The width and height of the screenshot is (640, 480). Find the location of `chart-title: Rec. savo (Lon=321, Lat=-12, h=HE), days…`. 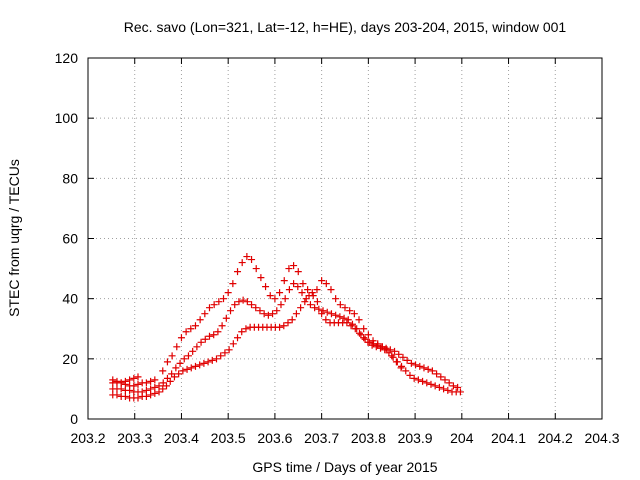

chart-title: Rec. savo (Lon=321, Lat=-12, h=HE), days… is located at coordinates (345, 27).